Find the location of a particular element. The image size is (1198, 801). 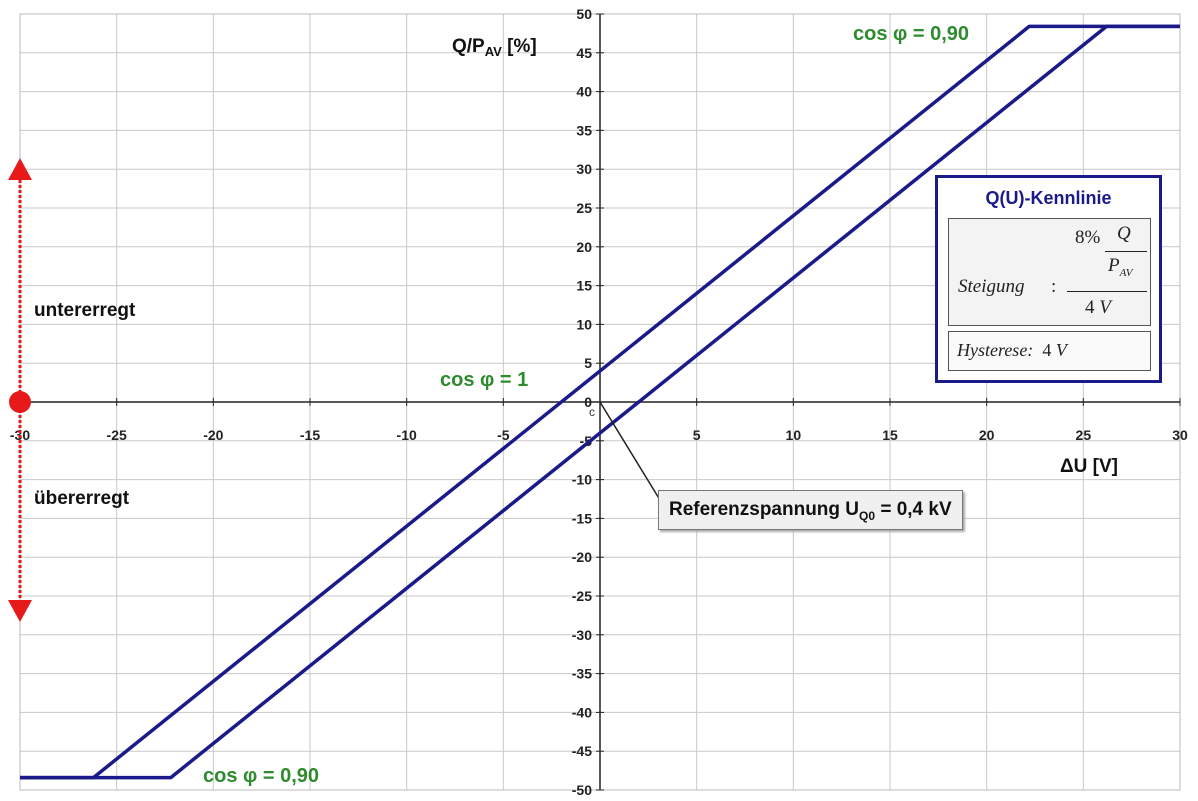

x-tick-label: 5 is located at coordinates (697, 435).